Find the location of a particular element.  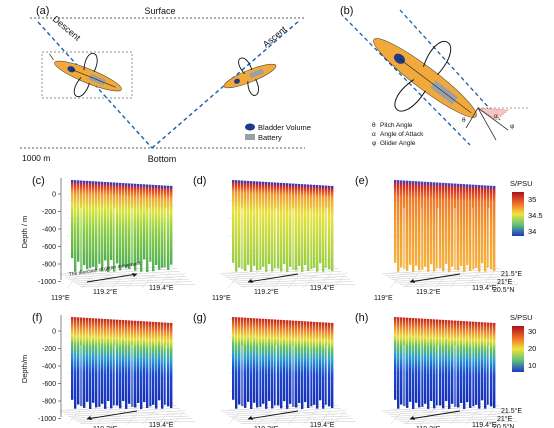

lat-tick-label: 20.5°N is located at coordinates (503, 425).